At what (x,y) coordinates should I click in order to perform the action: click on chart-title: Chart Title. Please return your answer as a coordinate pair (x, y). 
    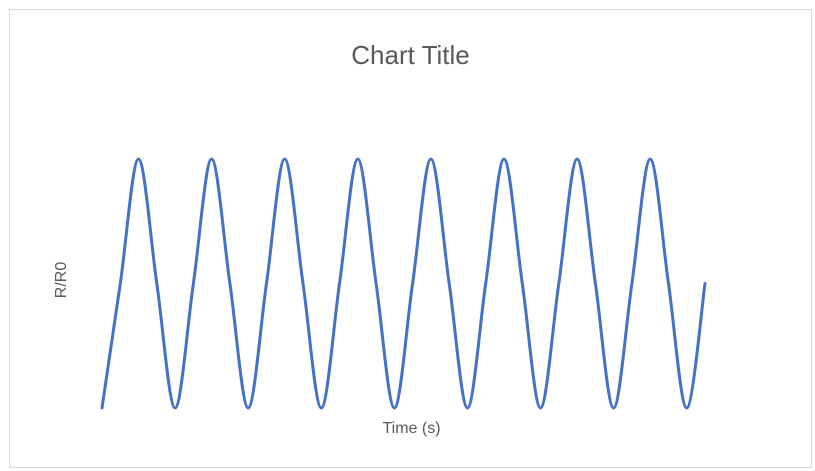
    Looking at the image, I should click on (410, 55).